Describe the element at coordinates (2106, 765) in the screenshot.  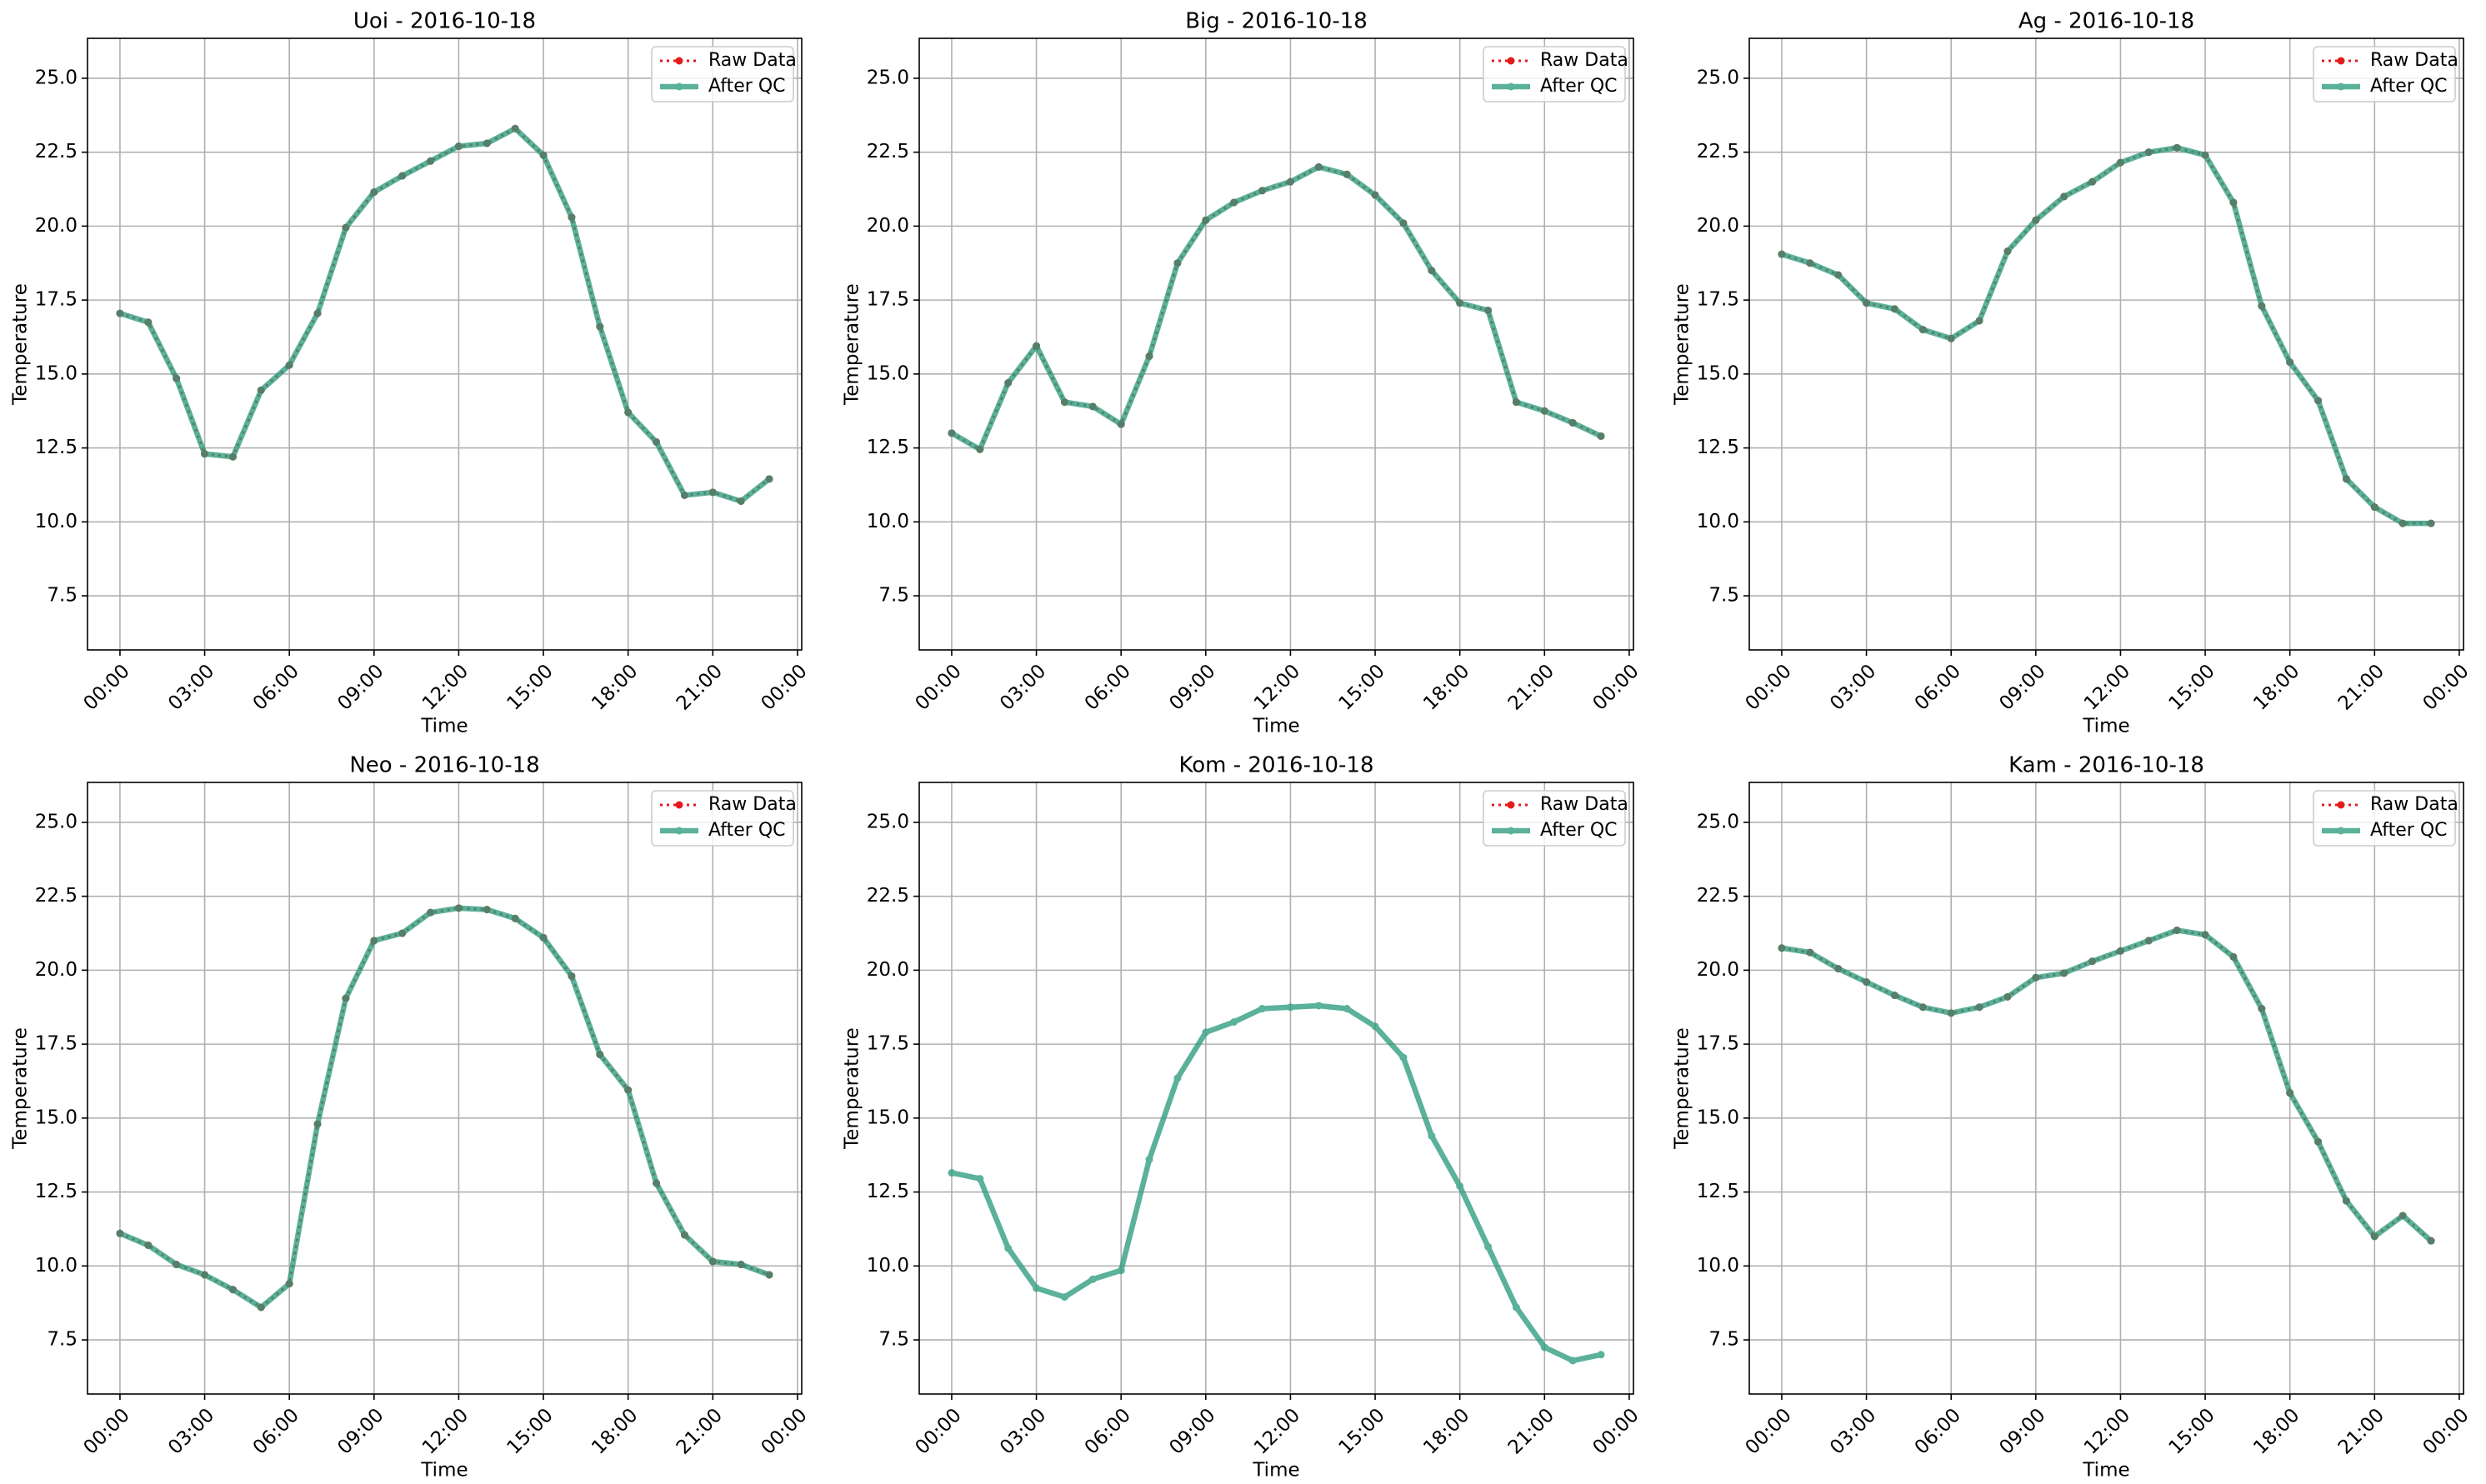
I see `chart-title: Kam - 2016-10-18` at that location.